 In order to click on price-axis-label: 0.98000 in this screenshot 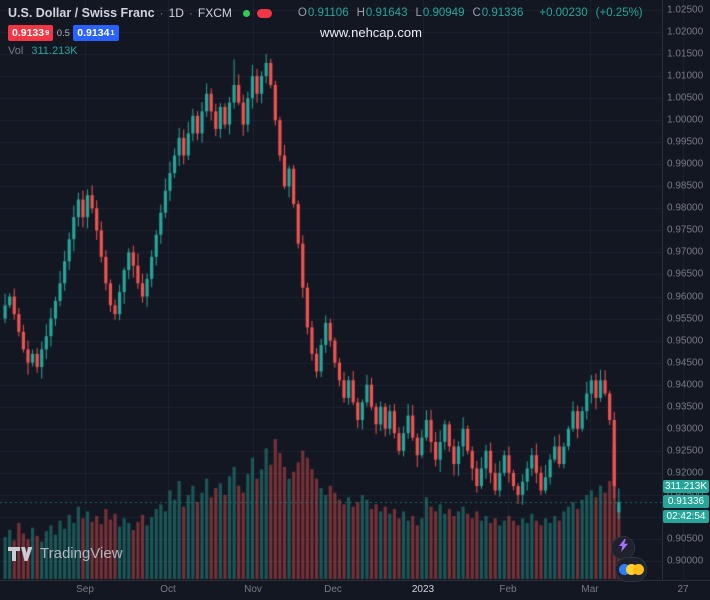, I will do `click(685, 208)`.